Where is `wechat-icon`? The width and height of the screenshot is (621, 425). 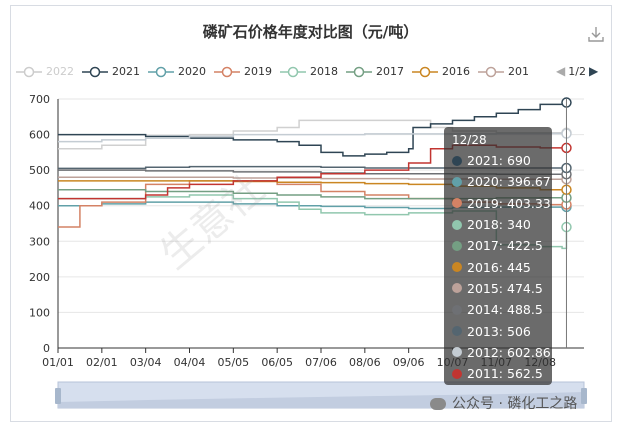 wechat-icon is located at coordinates (438, 404).